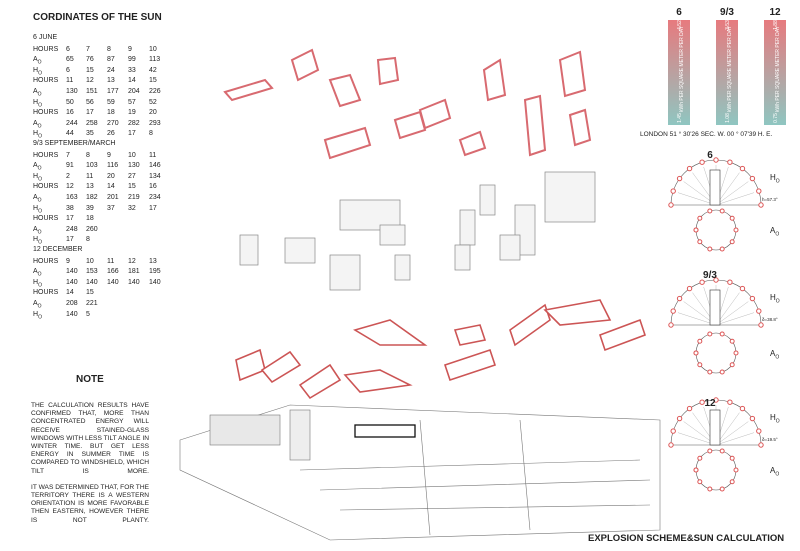 This screenshot has height=551, width=800. What do you see at coordinates (716, 353) in the screenshot?
I see `sun-ring` at bounding box center [716, 353].